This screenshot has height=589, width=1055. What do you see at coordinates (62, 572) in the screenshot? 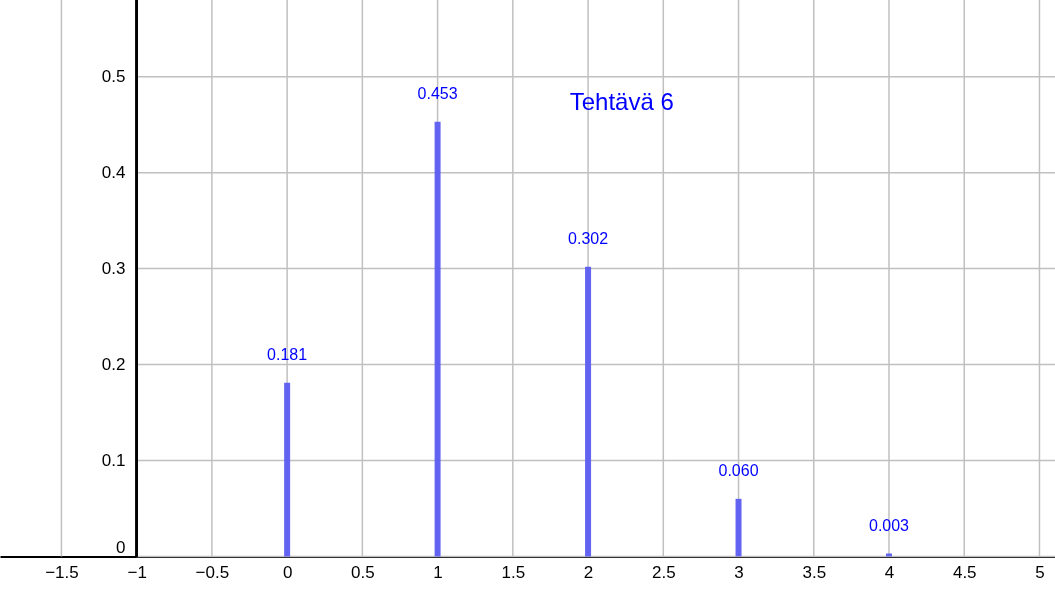
I see `x-tick-label: −1.5` at bounding box center [62, 572].